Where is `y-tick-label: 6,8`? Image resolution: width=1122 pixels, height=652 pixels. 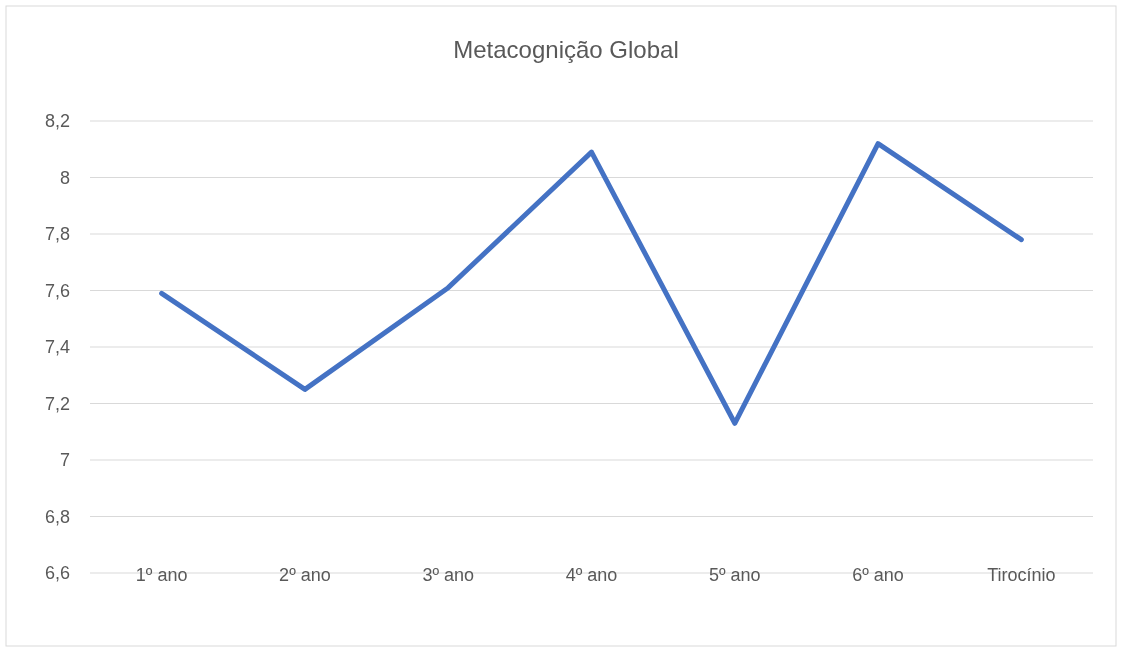 y-tick-label: 6,8 is located at coordinates (57, 516).